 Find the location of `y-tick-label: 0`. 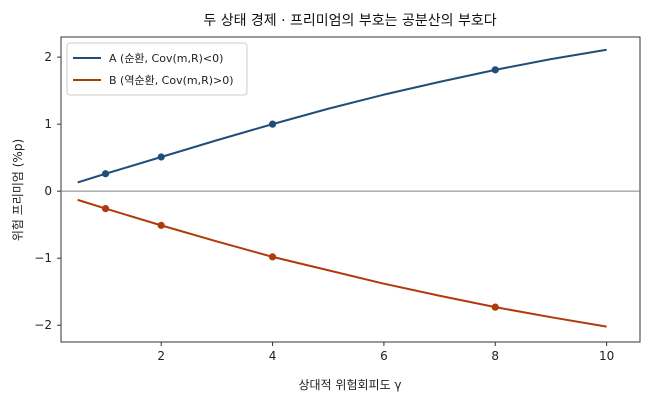

y-tick-label: 0 is located at coordinates (48, 191).